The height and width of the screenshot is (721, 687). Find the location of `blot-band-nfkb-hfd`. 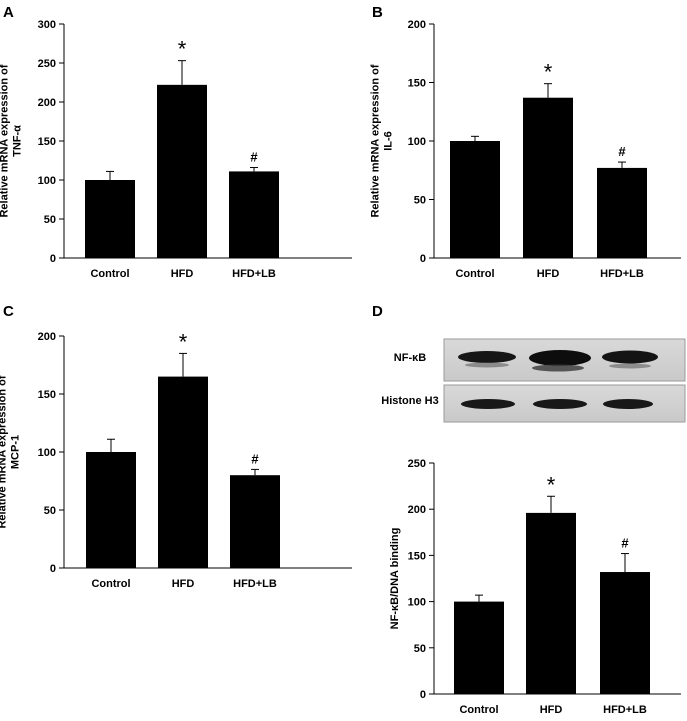

blot-band-nfkb-hfd is located at coordinates (560, 358).